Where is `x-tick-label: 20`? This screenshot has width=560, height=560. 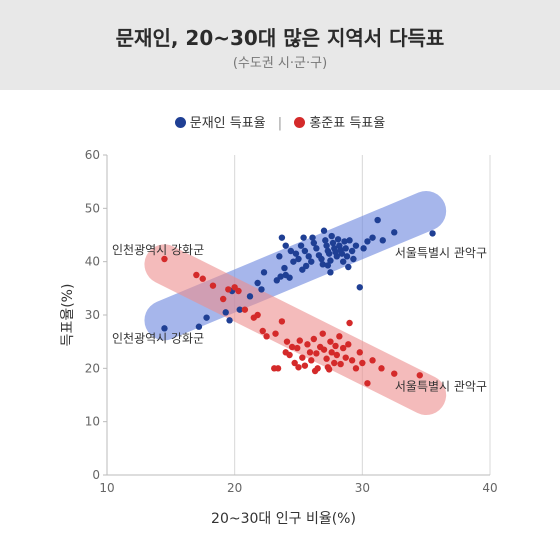 x-tick-label: 20 is located at coordinates (234, 488).